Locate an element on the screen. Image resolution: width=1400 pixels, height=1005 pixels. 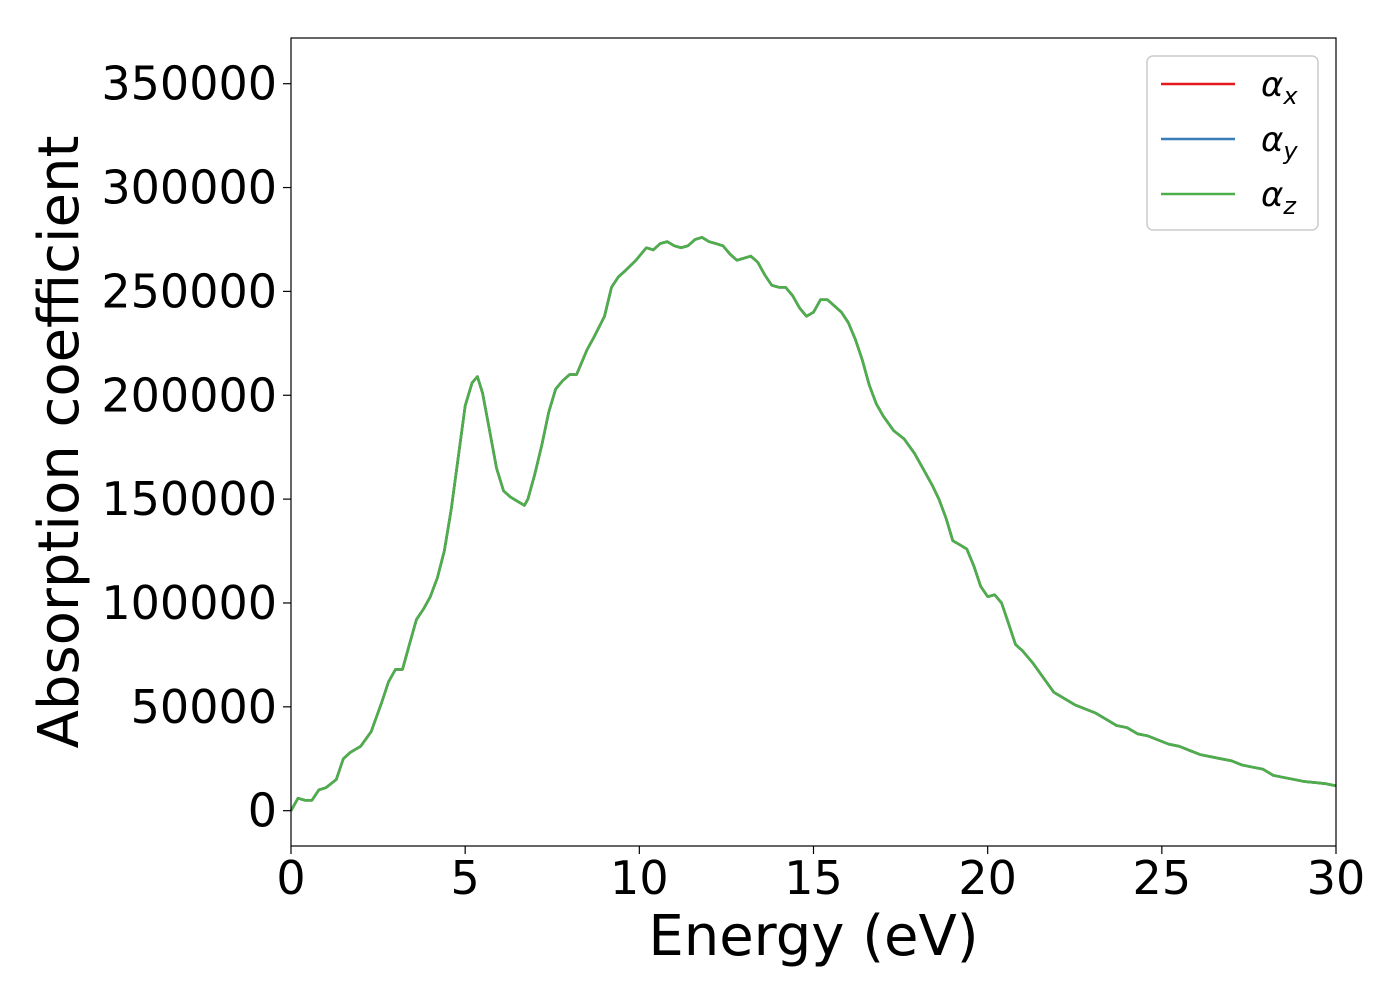
legend: αx αy αz is located at coordinates (1232, 143).